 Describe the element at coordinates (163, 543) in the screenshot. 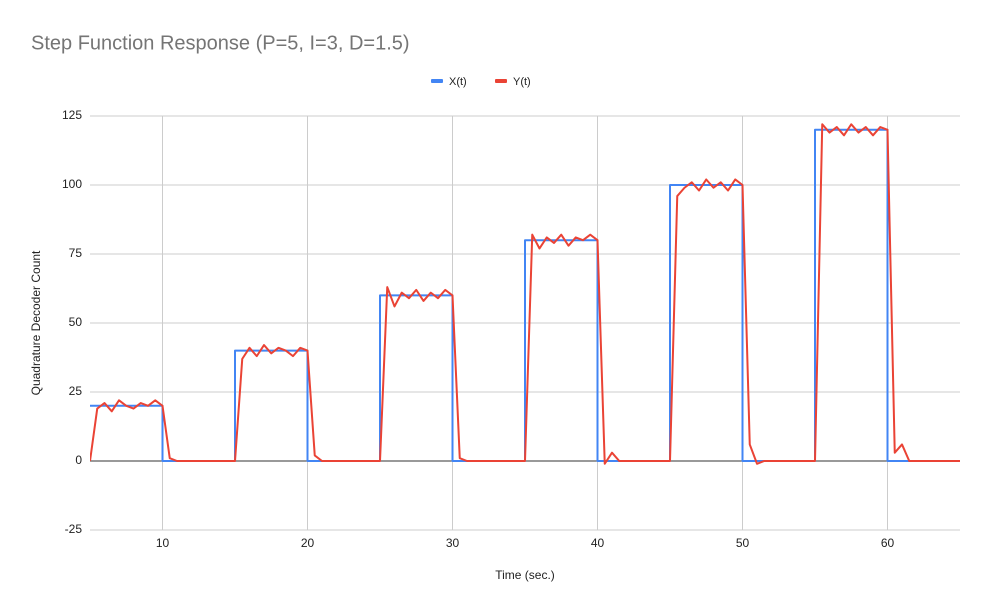

I see `x-tick-label: 10` at that location.